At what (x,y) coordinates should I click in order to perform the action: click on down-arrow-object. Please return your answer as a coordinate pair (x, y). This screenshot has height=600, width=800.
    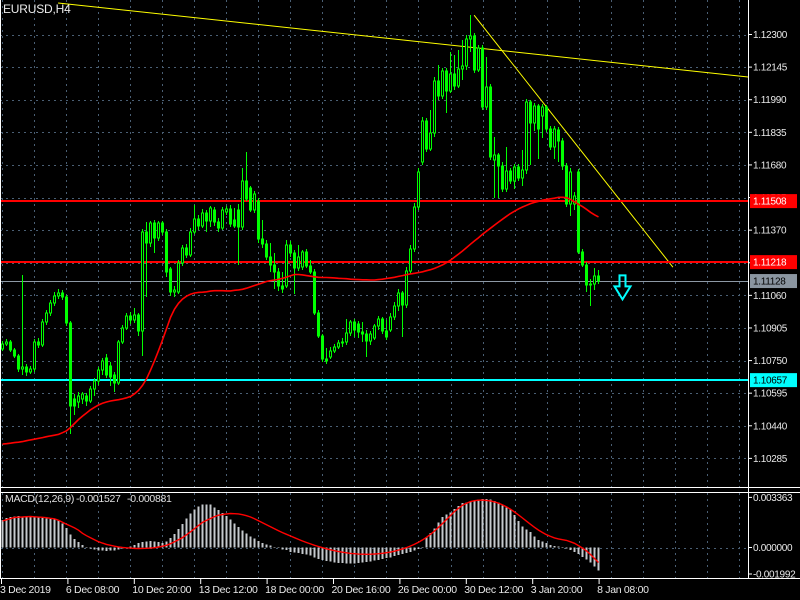
    Looking at the image, I should click on (622, 288).